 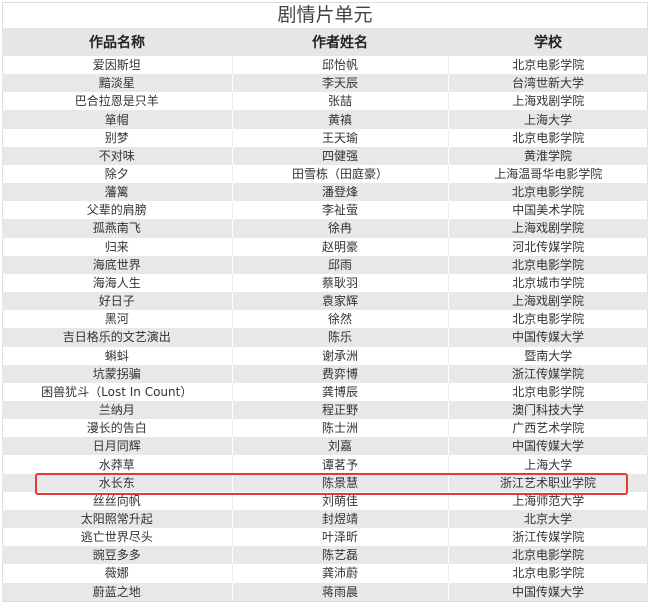 I want to click on cell-school: 黄淮学院, so click(x=548, y=155).